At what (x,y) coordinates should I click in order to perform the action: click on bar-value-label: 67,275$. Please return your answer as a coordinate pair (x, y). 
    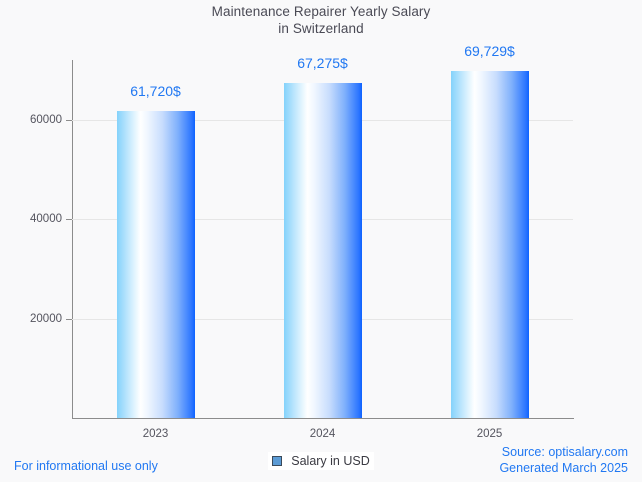
    Looking at the image, I should click on (322, 63).